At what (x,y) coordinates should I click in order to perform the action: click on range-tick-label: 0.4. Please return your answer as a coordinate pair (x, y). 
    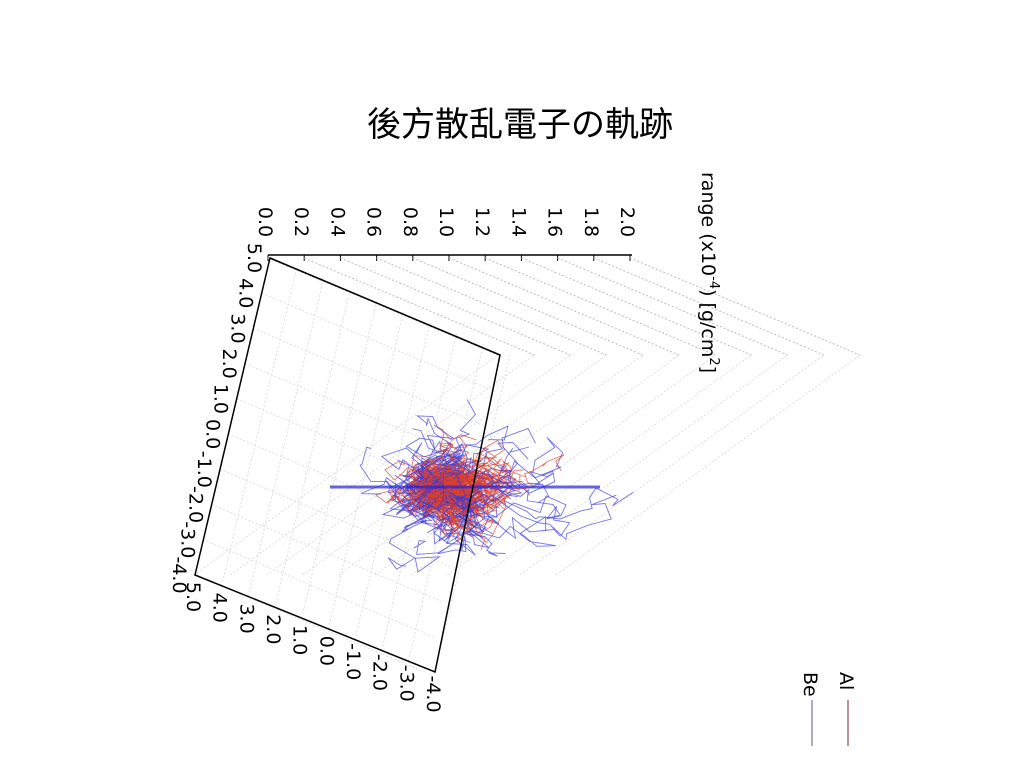
    Looking at the image, I should click on (337, 222).